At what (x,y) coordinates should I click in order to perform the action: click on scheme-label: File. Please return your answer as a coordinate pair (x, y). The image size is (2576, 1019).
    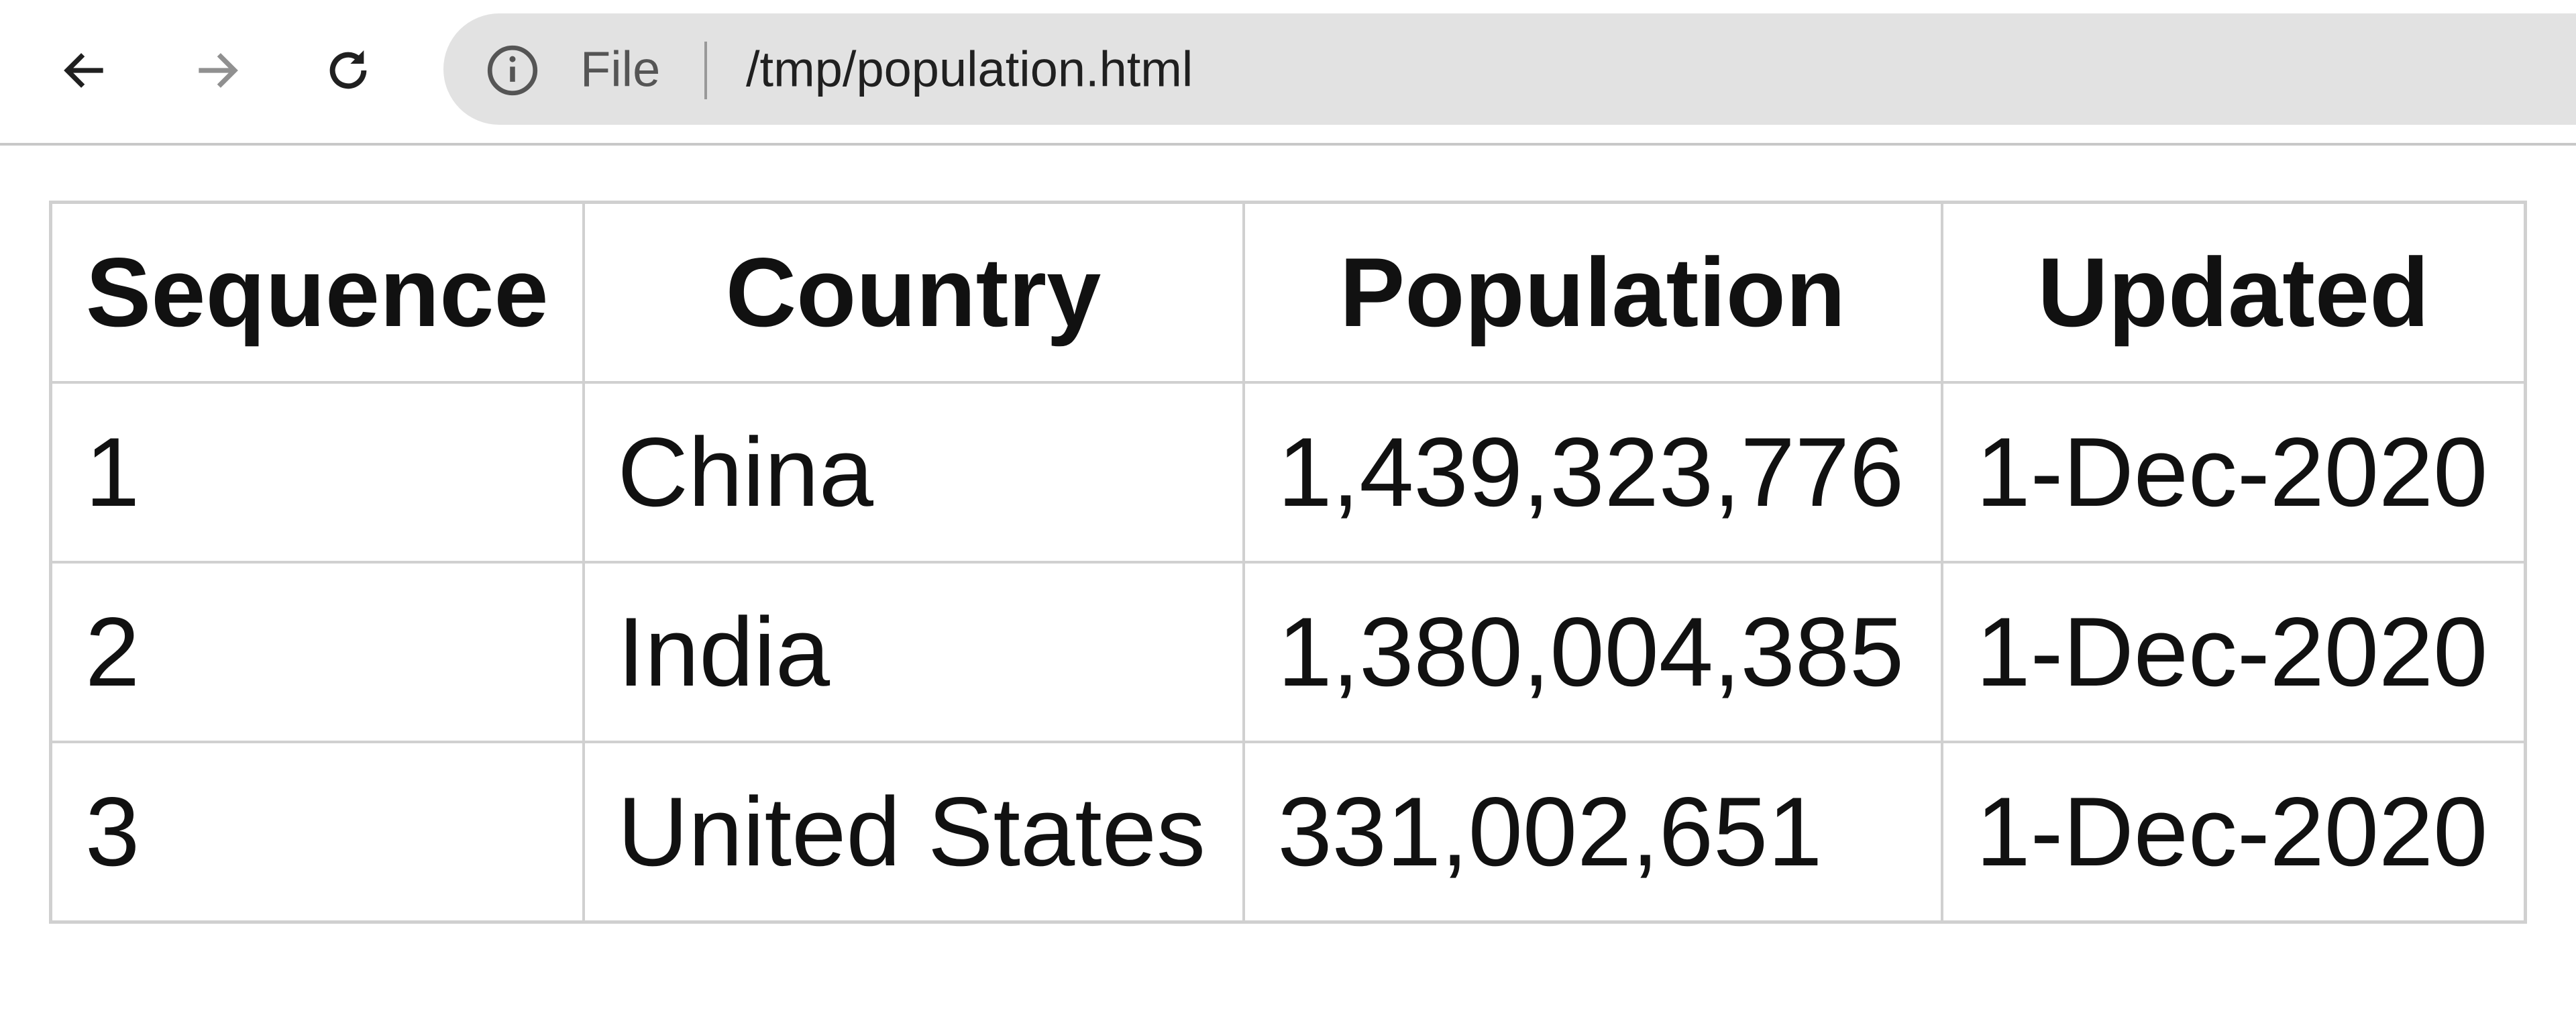
    Looking at the image, I should click on (620, 69).